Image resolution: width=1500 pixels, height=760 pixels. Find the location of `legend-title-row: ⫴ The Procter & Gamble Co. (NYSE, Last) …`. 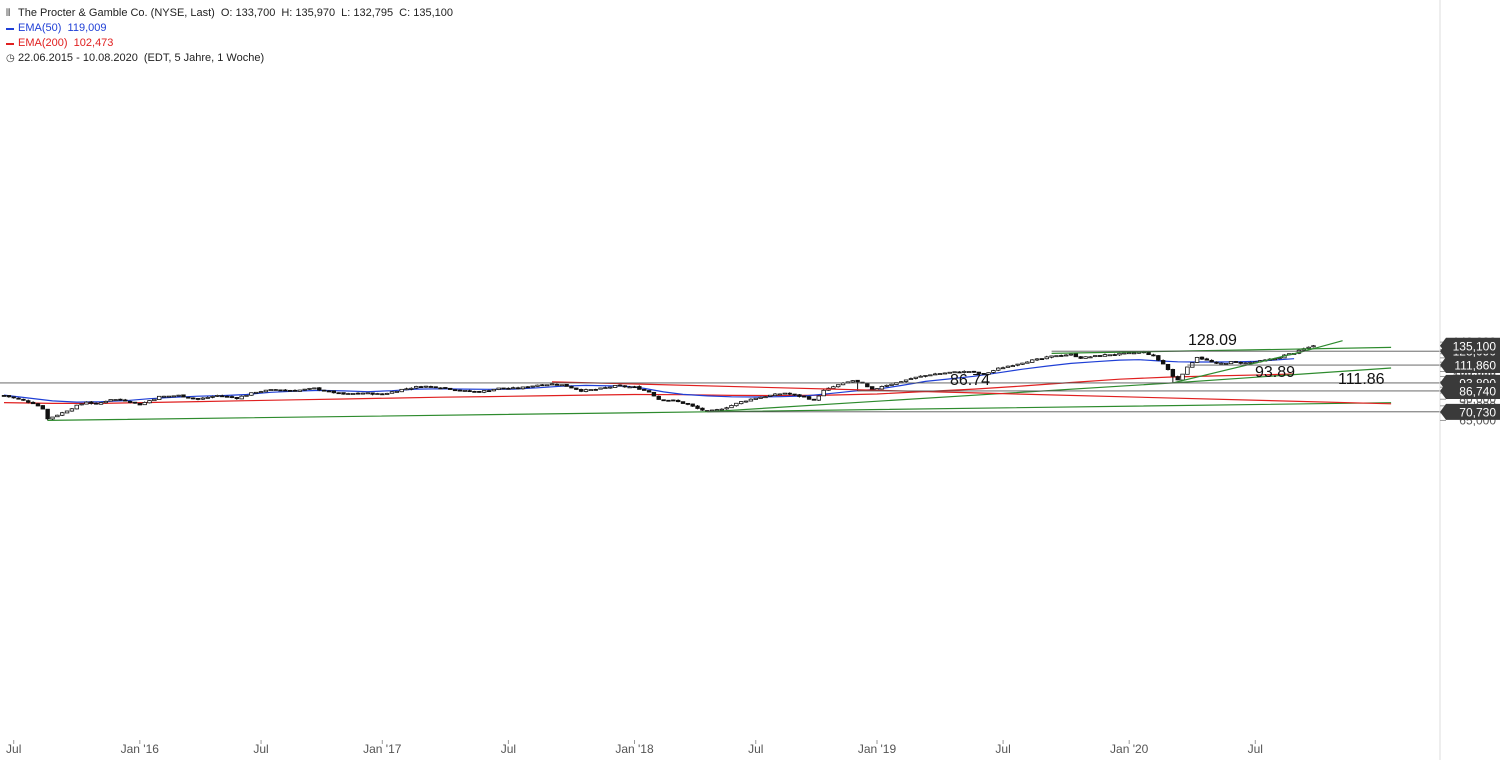

legend-title-row: ⫴ The Procter & Gamble Co. (NYSE, Last) … is located at coordinates (229, 13).